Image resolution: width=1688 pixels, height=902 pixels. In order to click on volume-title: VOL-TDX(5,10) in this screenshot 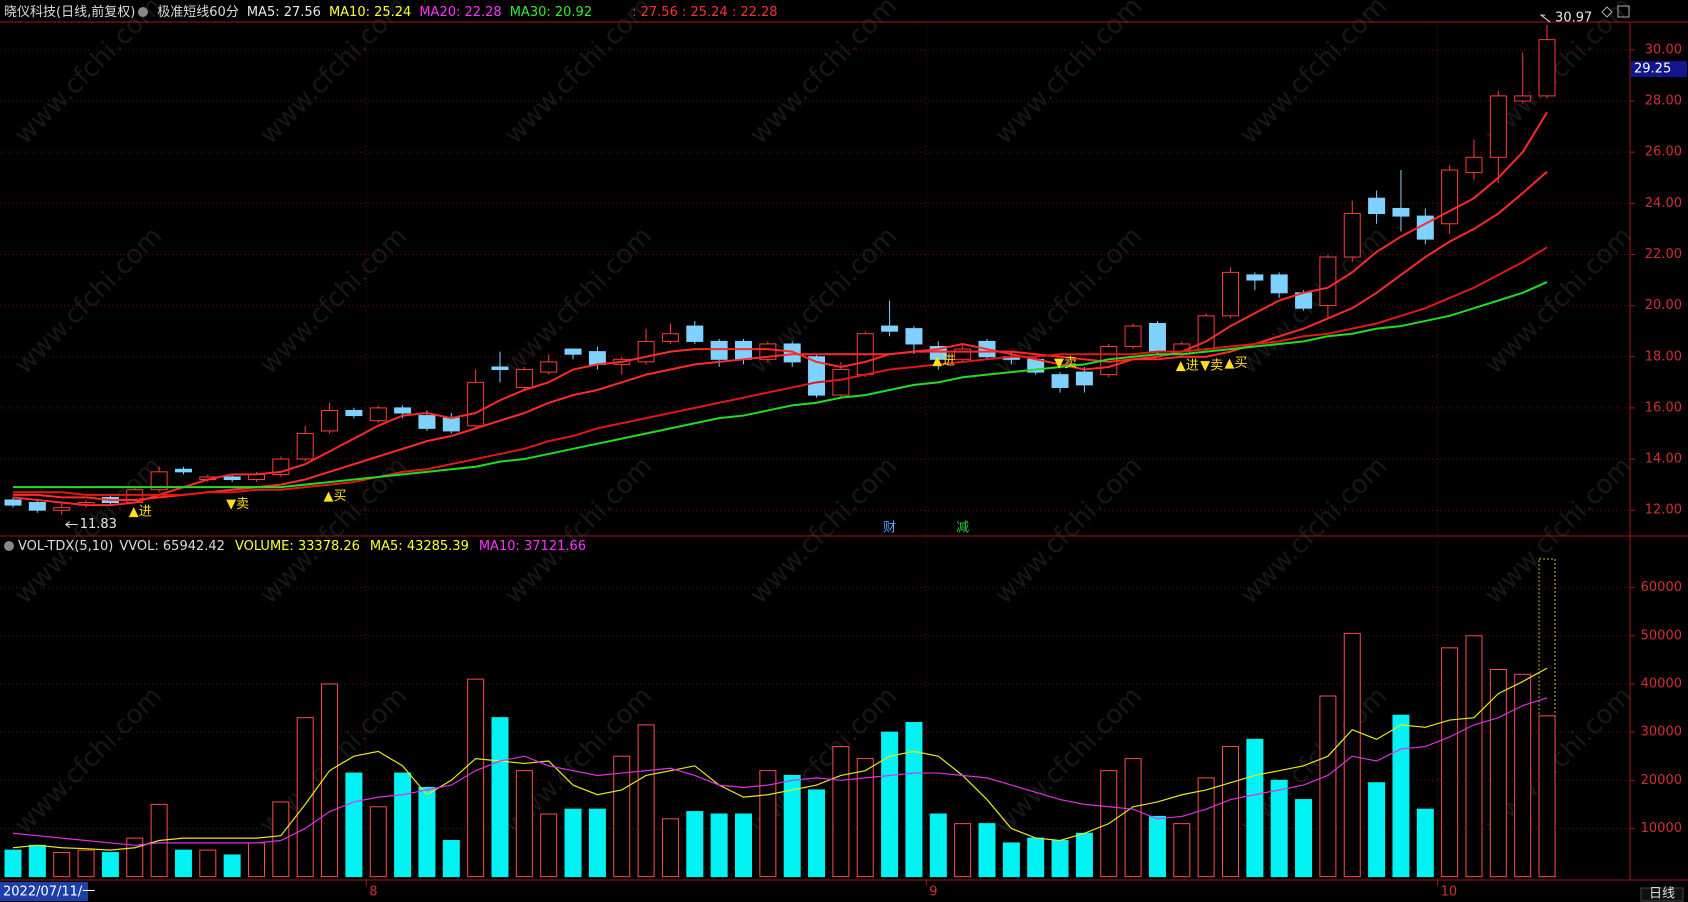, I will do `click(65, 546)`.